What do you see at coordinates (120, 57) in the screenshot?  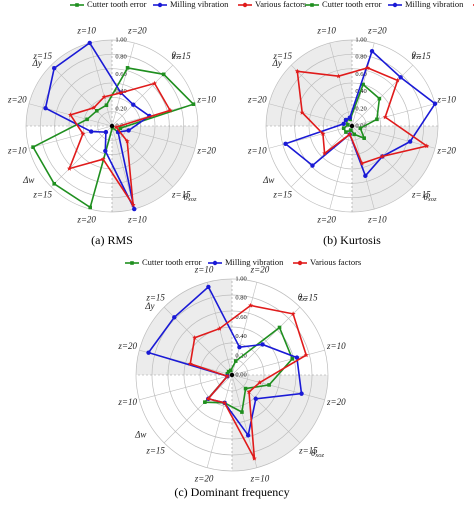 I see `radial-tick-label: 0.80` at bounding box center [120, 57].